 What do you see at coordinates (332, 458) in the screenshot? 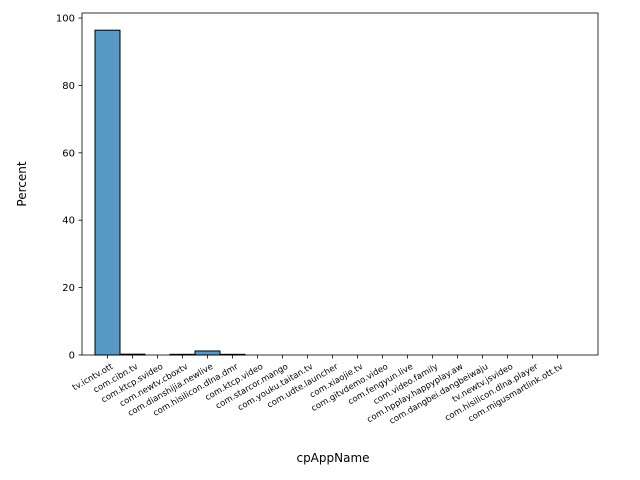
I see `x-axis-title: cpAppName` at bounding box center [332, 458].